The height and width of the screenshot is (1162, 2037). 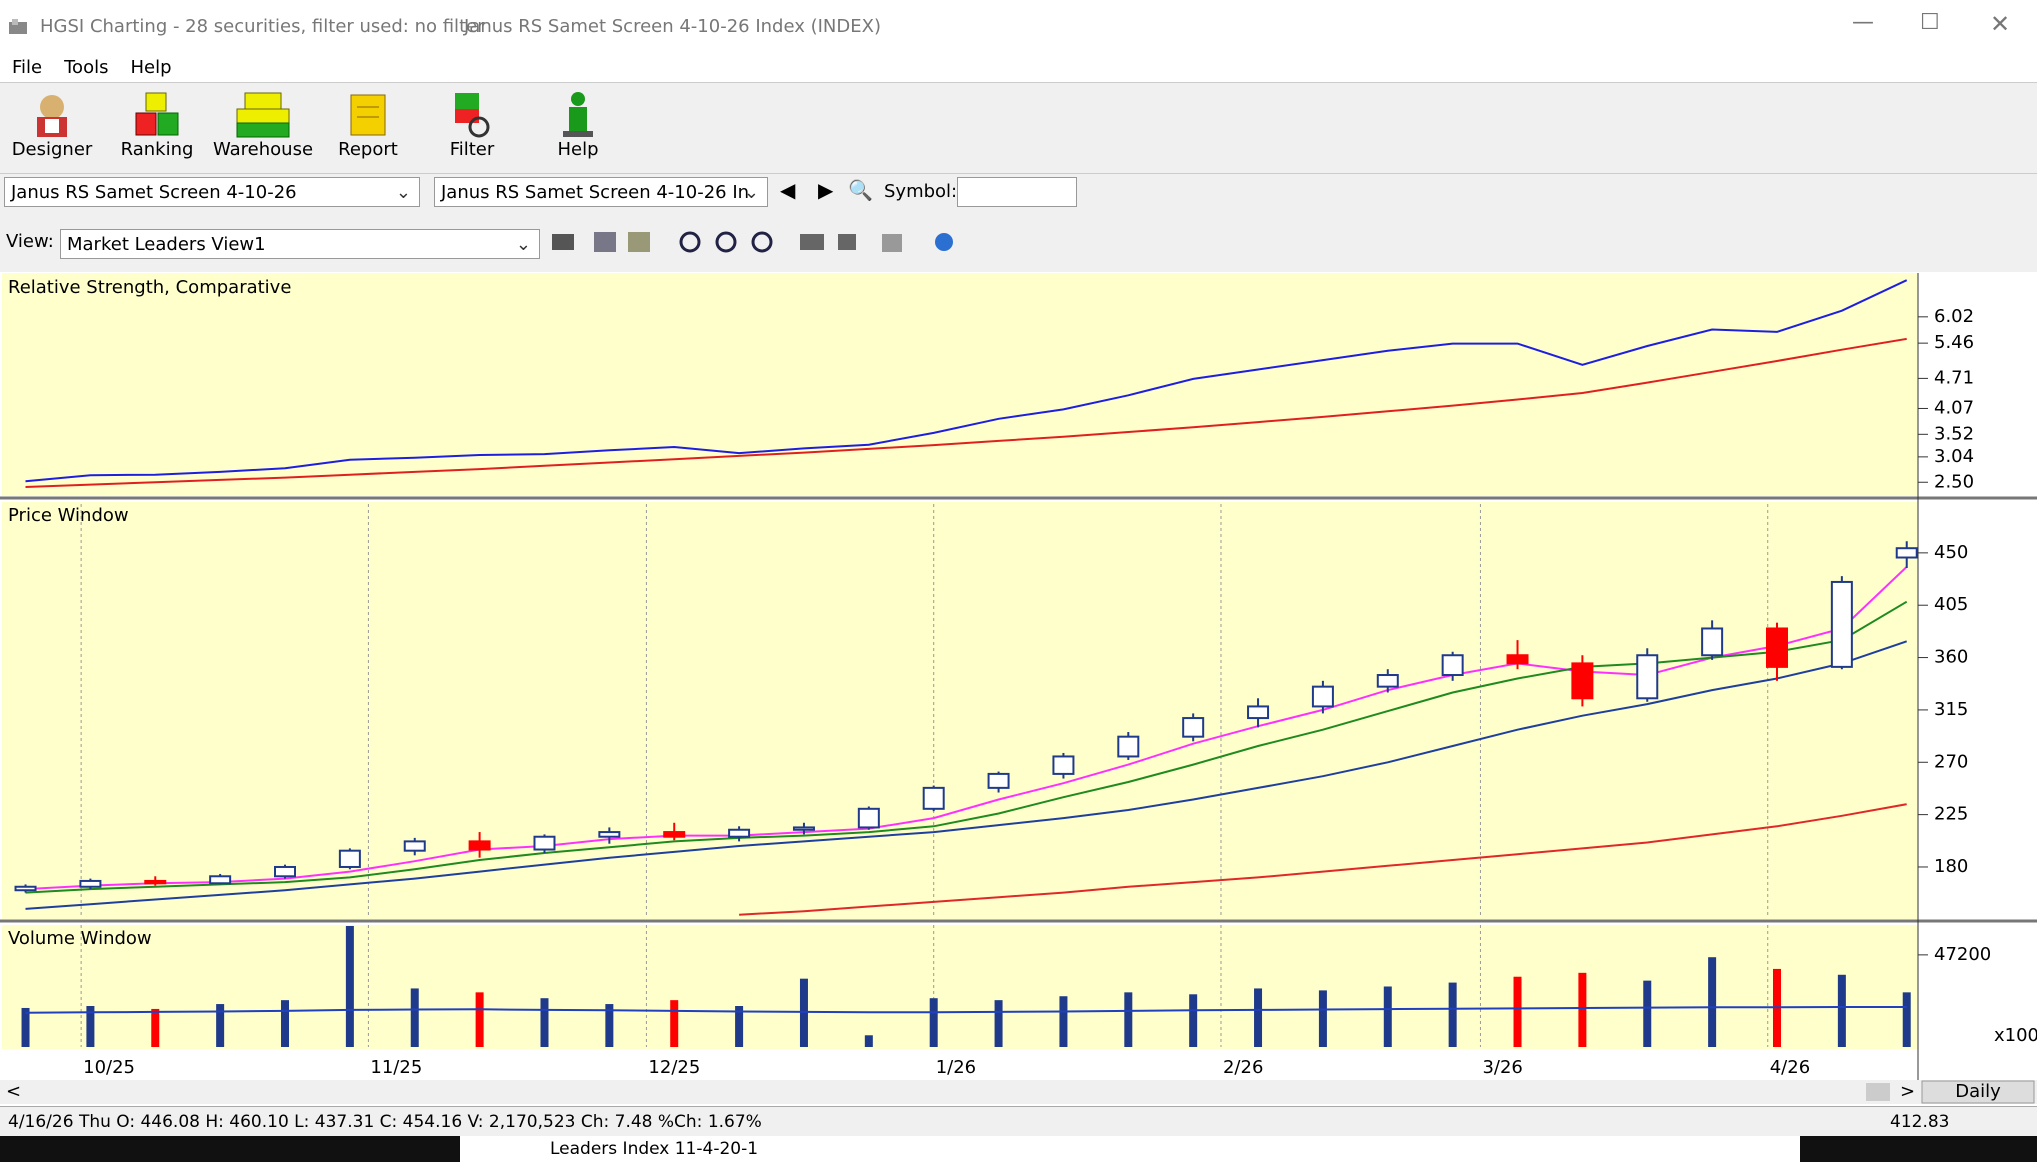 I want to click on tool-button: Report, so click(x=368, y=124).